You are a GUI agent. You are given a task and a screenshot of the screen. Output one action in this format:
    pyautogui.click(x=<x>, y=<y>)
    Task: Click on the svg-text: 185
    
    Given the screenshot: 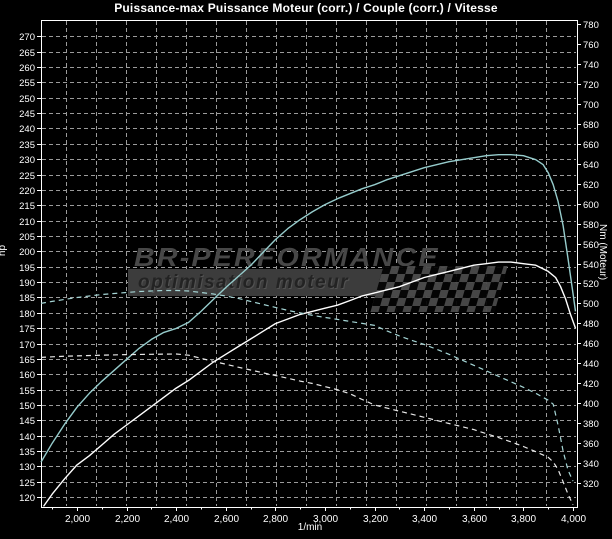 What is the action you would take?
    pyautogui.click(x=27, y=298)
    